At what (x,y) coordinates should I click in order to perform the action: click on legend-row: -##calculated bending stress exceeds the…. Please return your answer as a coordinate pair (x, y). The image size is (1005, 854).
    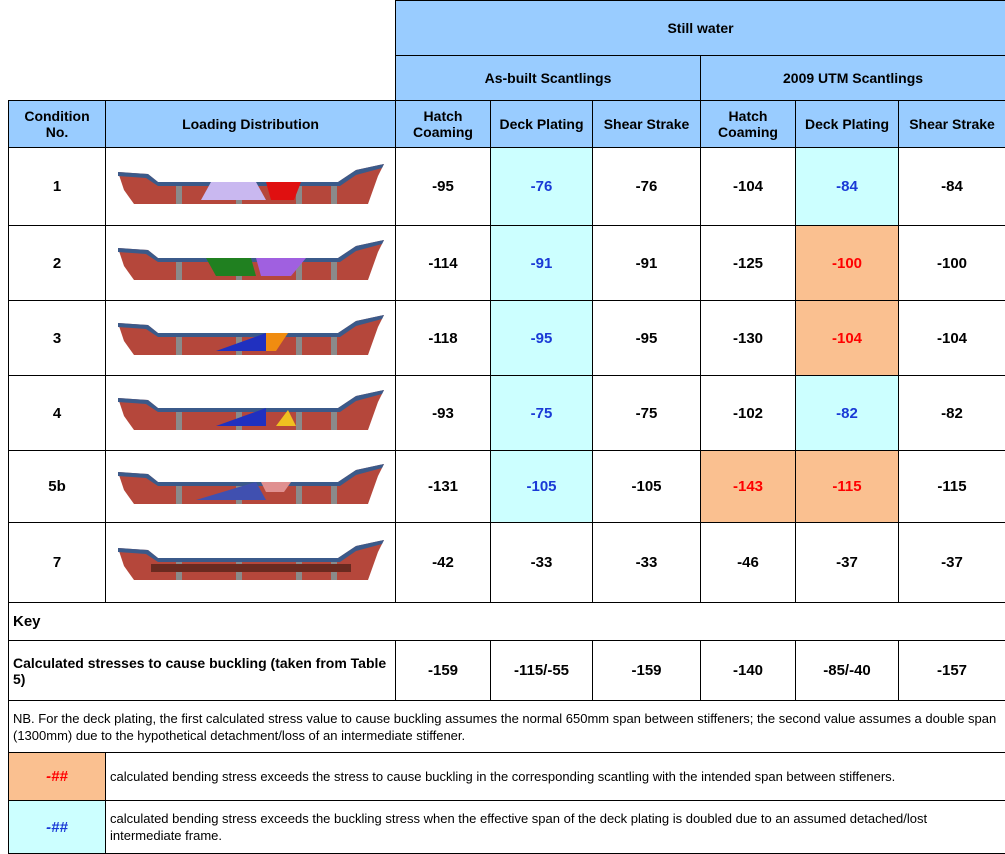
    Looking at the image, I should click on (507, 827).